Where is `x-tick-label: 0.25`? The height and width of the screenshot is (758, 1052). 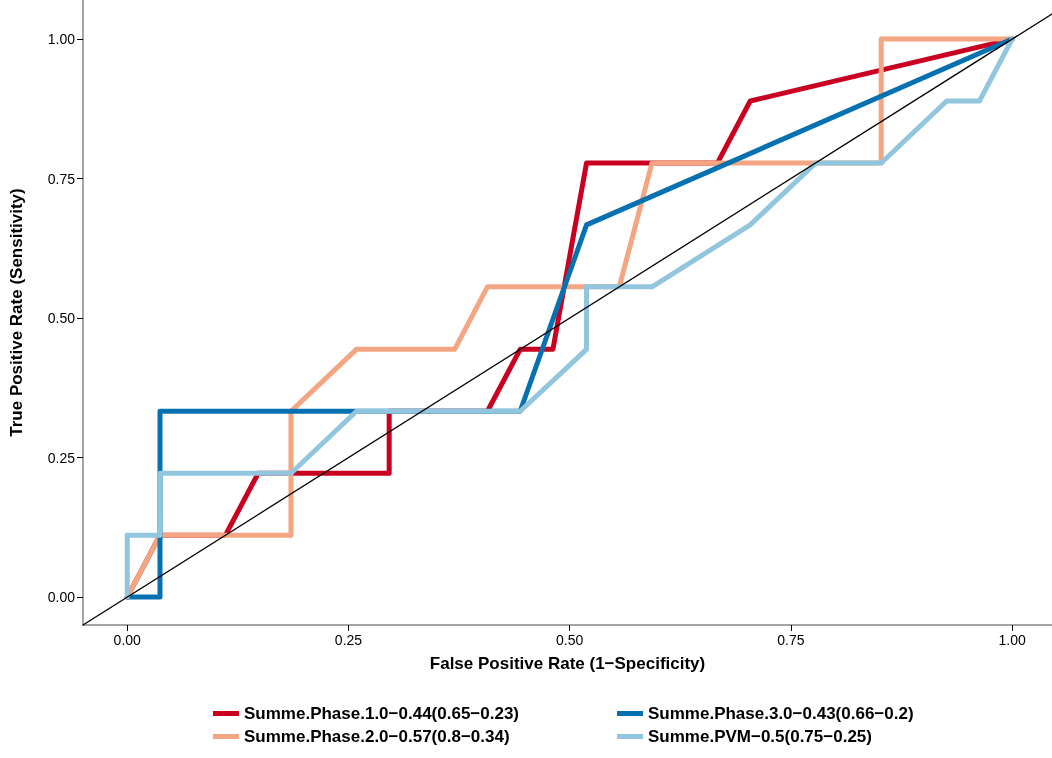 x-tick-label: 0.25 is located at coordinates (348, 640).